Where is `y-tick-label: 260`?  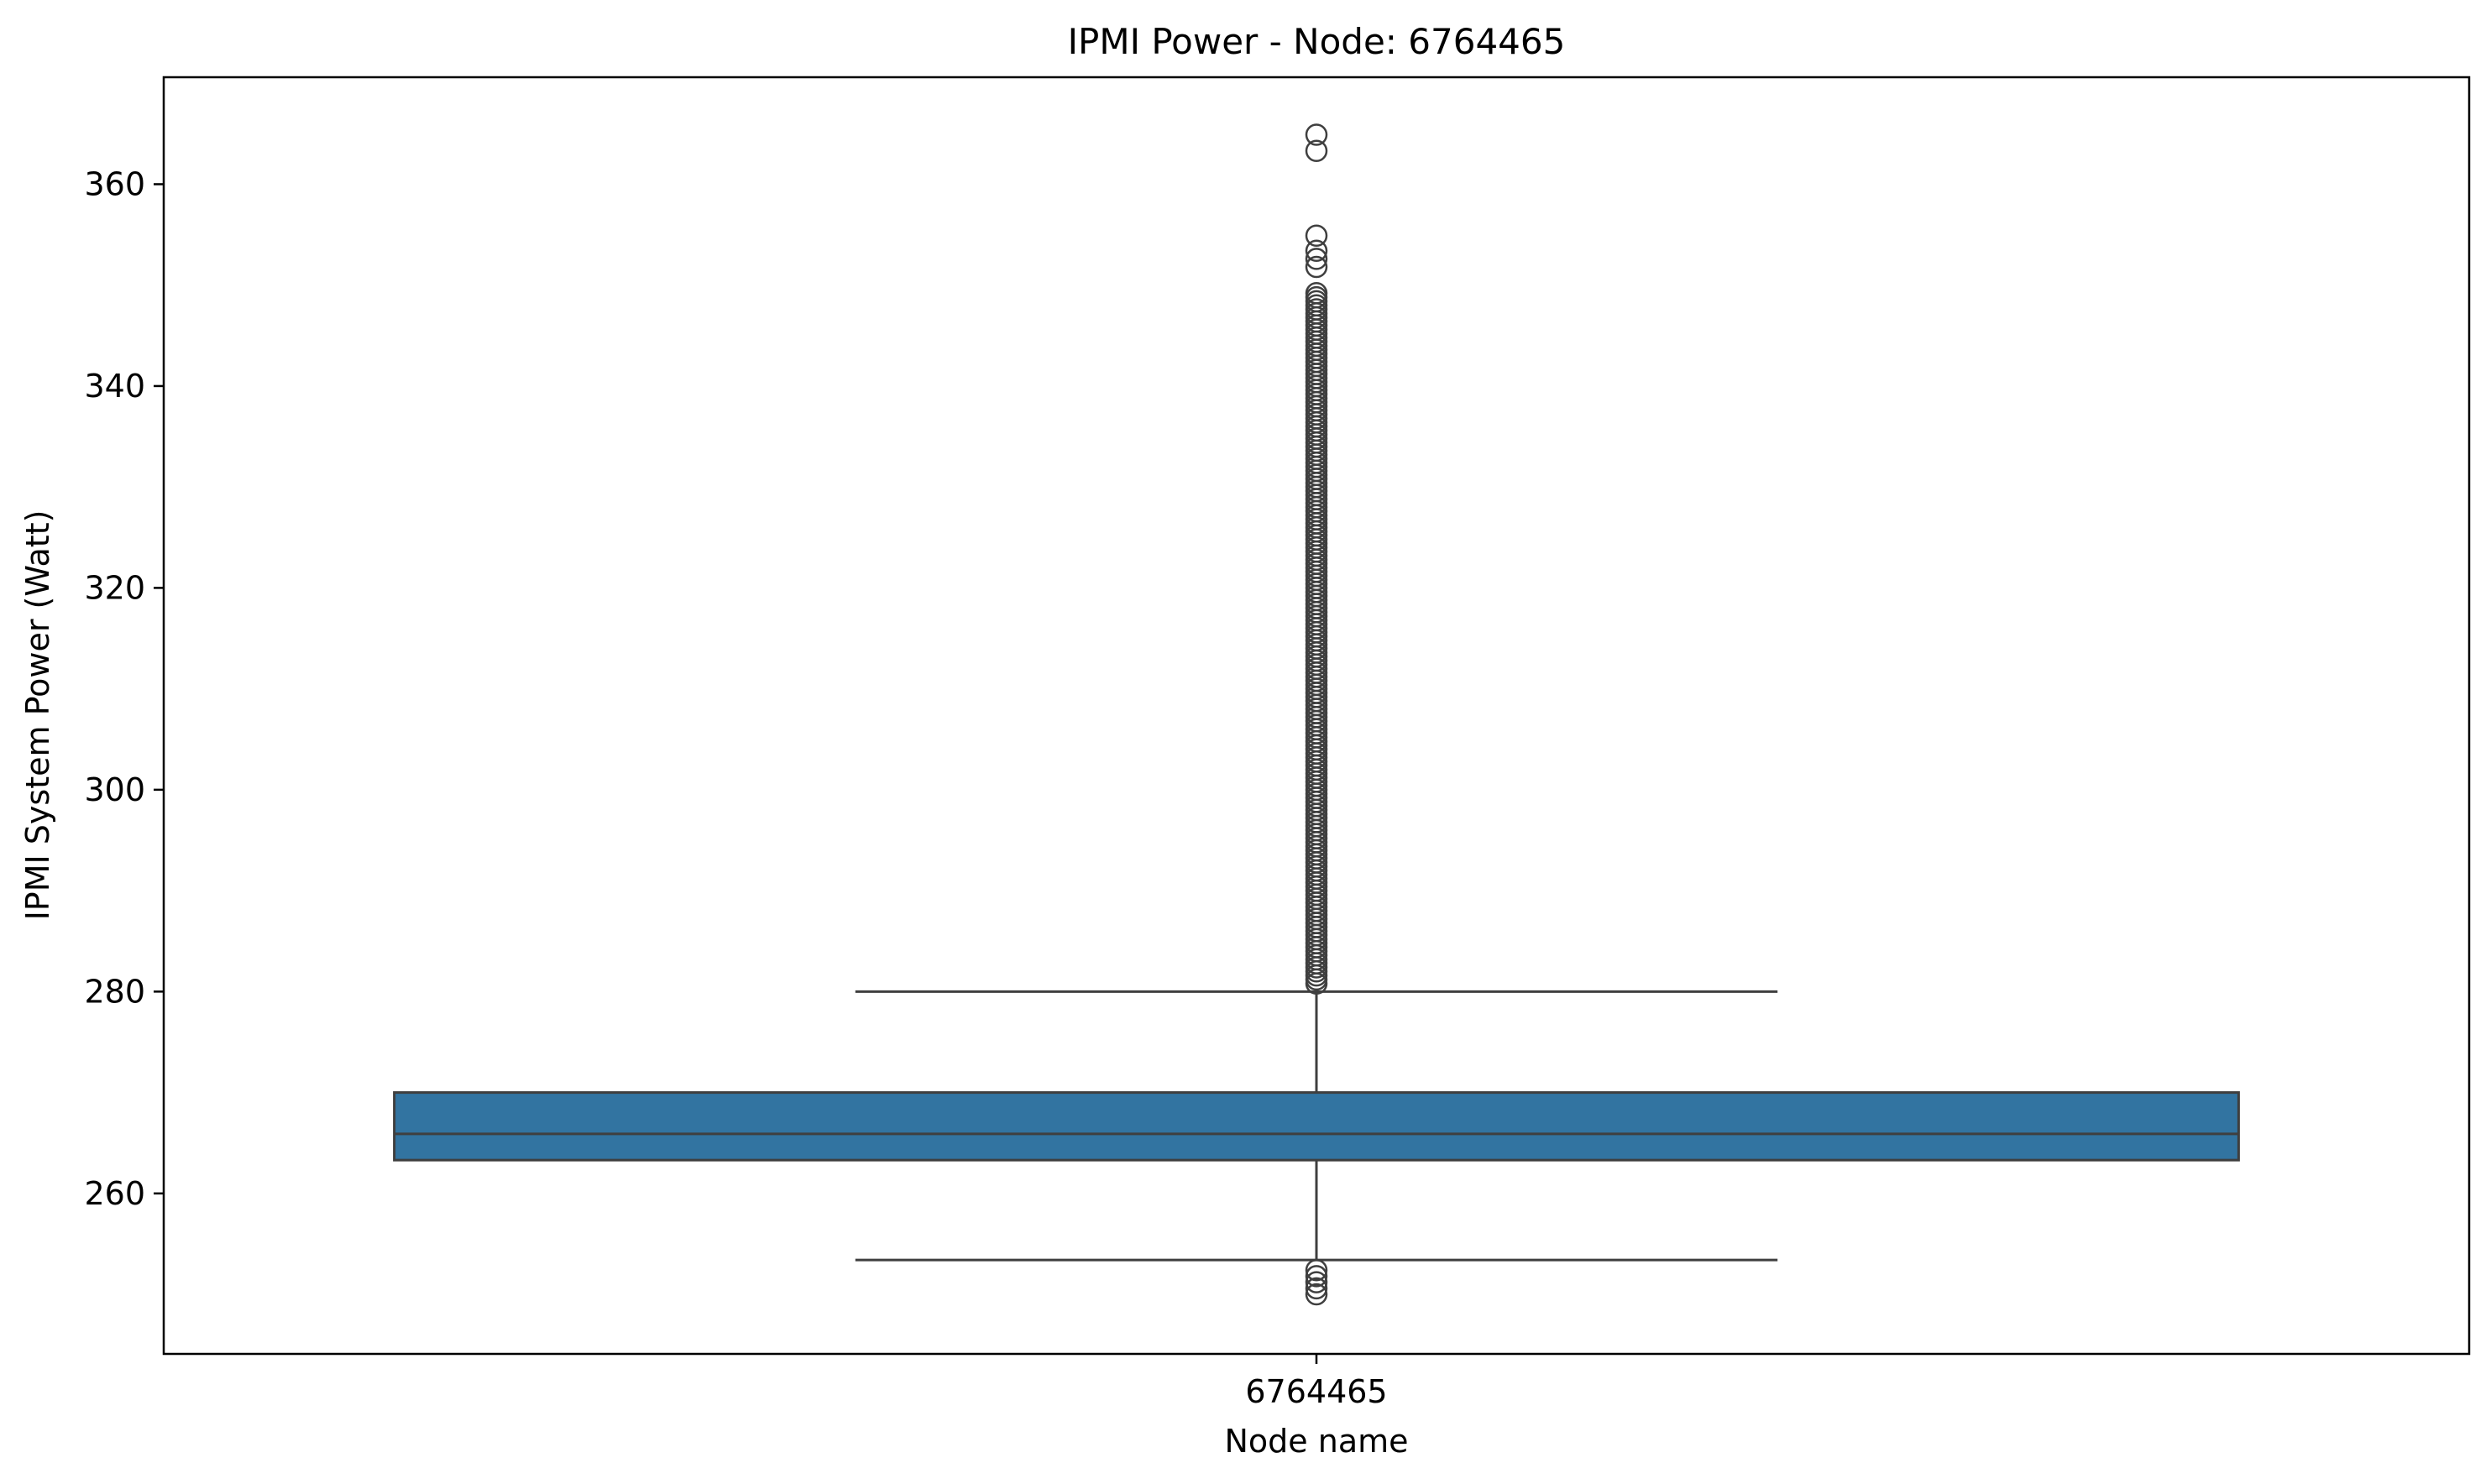 y-tick-label: 260 is located at coordinates (115, 1193).